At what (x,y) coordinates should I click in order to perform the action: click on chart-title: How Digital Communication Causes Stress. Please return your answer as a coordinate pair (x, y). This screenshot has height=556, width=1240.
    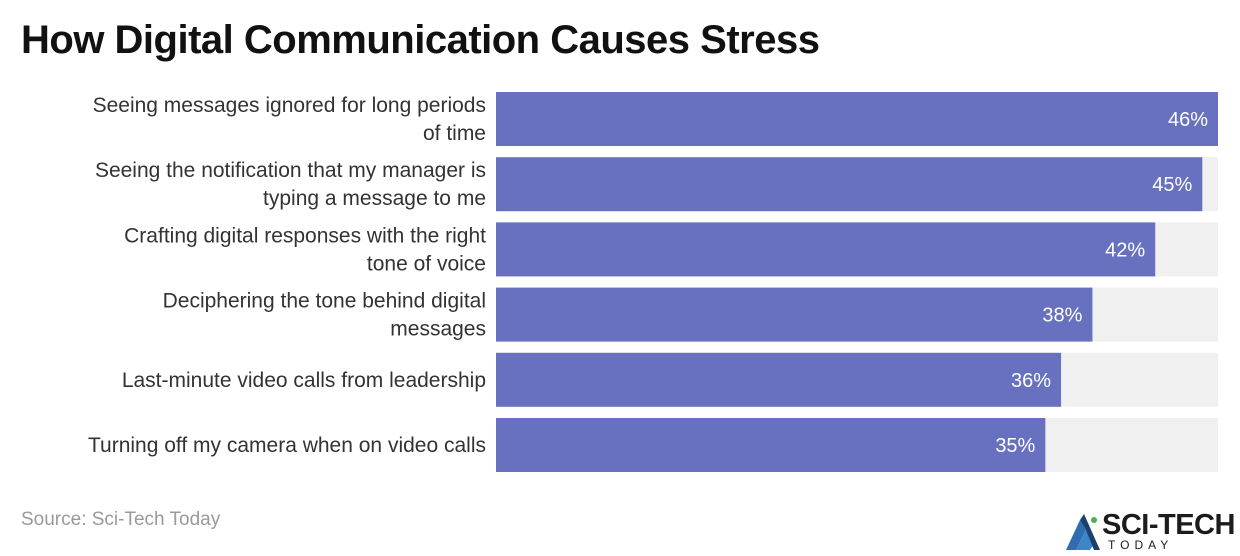
    Looking at the image, I should click on (420, 40).